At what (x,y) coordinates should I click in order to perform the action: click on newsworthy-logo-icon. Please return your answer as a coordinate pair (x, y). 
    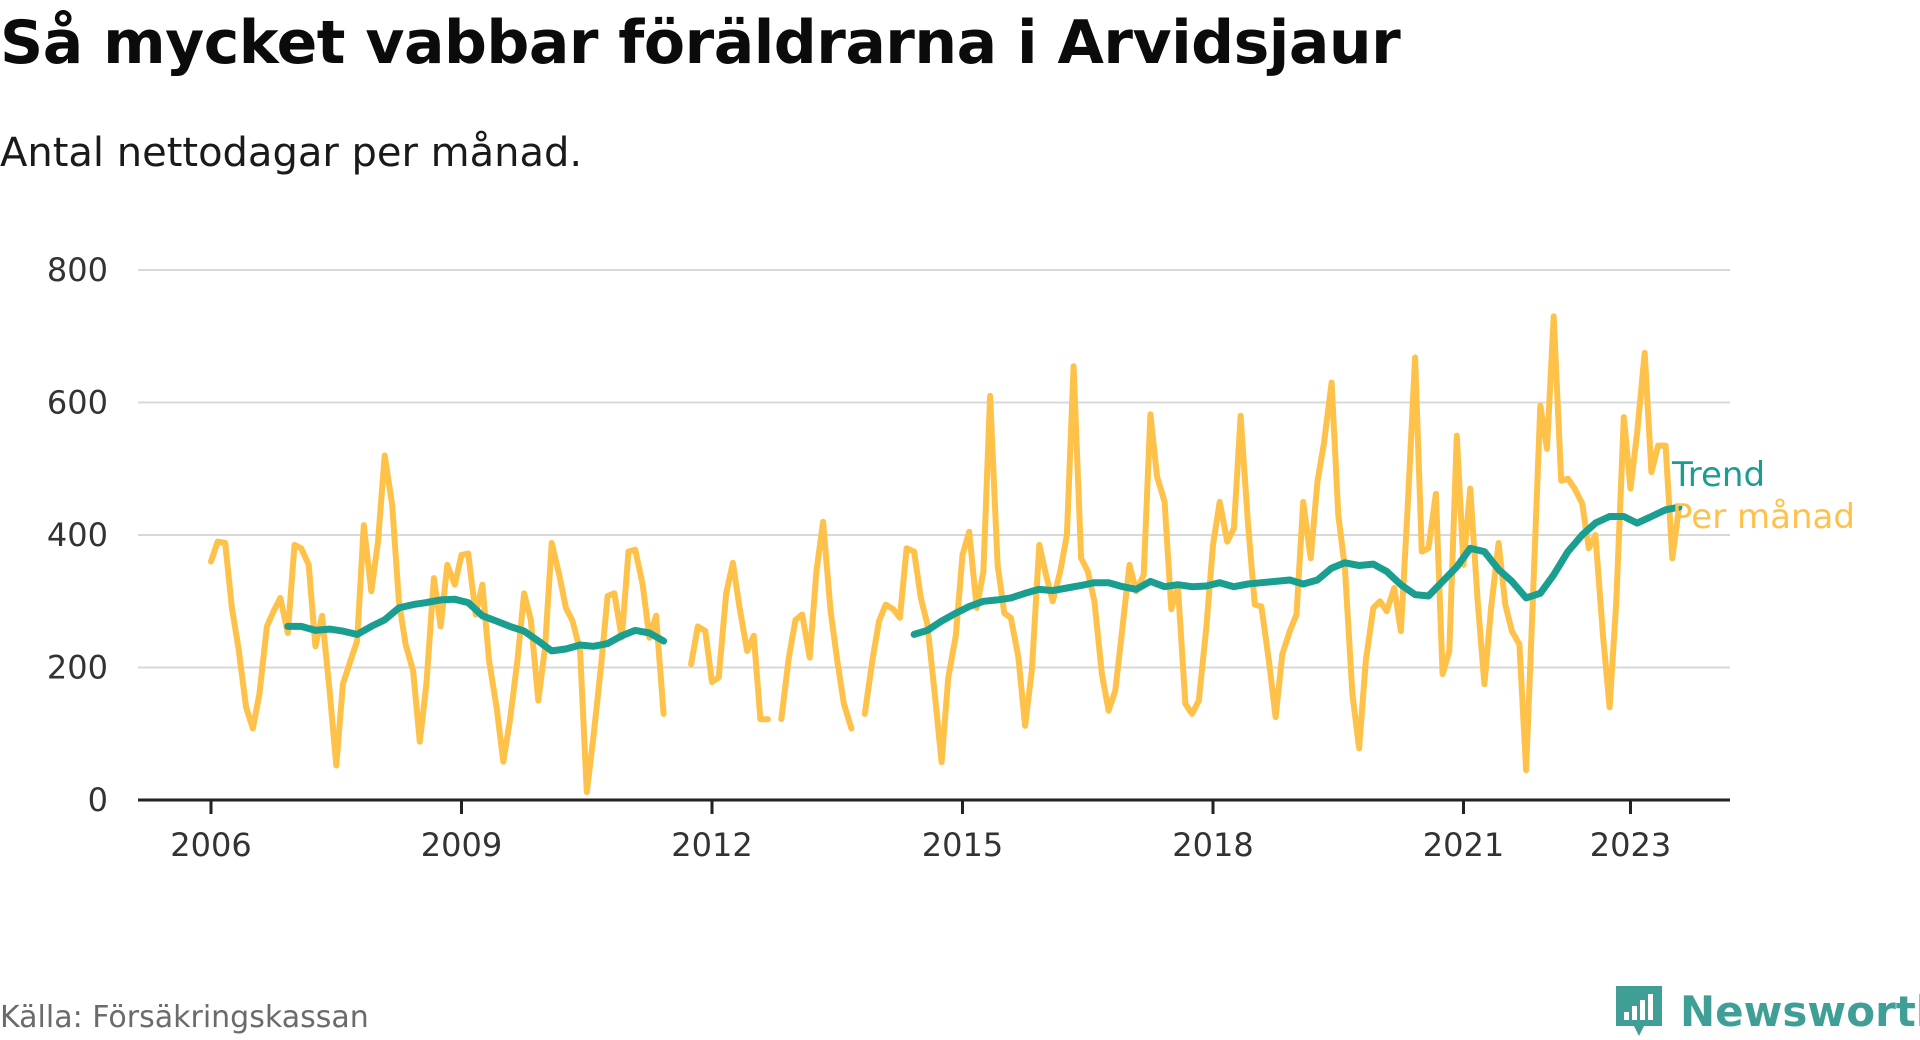
    Looking at the image, I should click on (1639, 1011).